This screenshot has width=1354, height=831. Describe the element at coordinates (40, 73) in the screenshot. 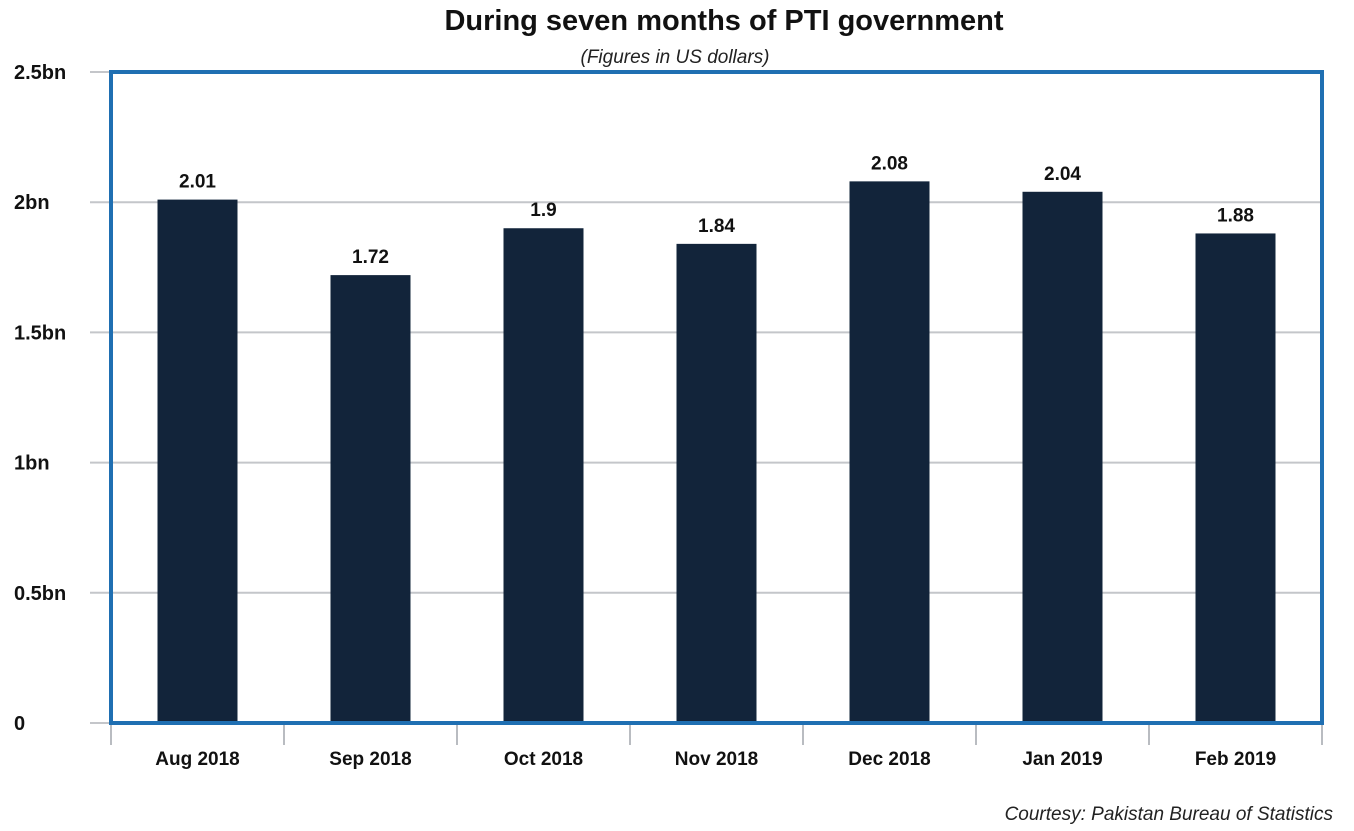

I see `y-tick-label: 2.5bn` at that location.